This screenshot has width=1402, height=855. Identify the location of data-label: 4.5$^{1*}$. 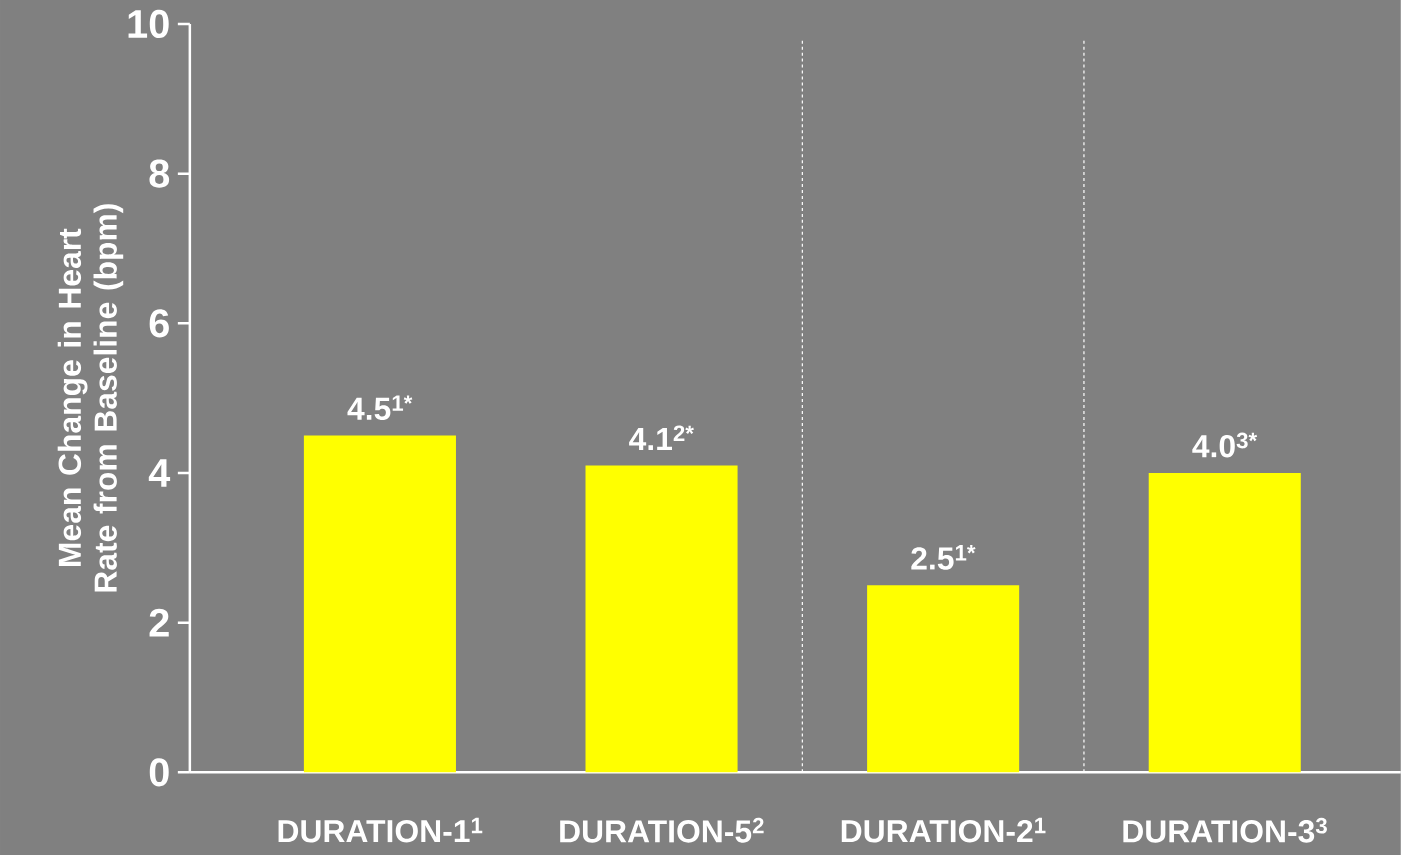
(380, 407).